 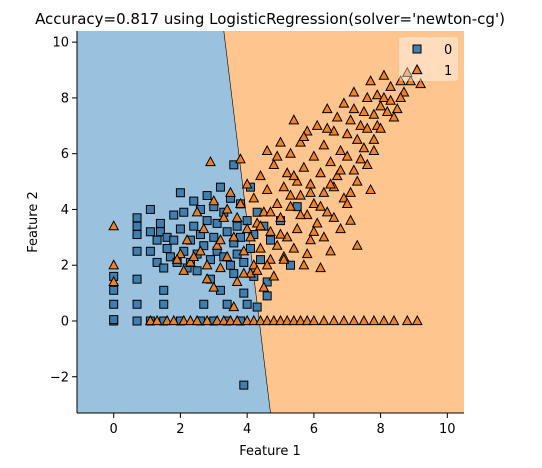 I want to click on y-tick-label: 10, so click(x=60, y=43).